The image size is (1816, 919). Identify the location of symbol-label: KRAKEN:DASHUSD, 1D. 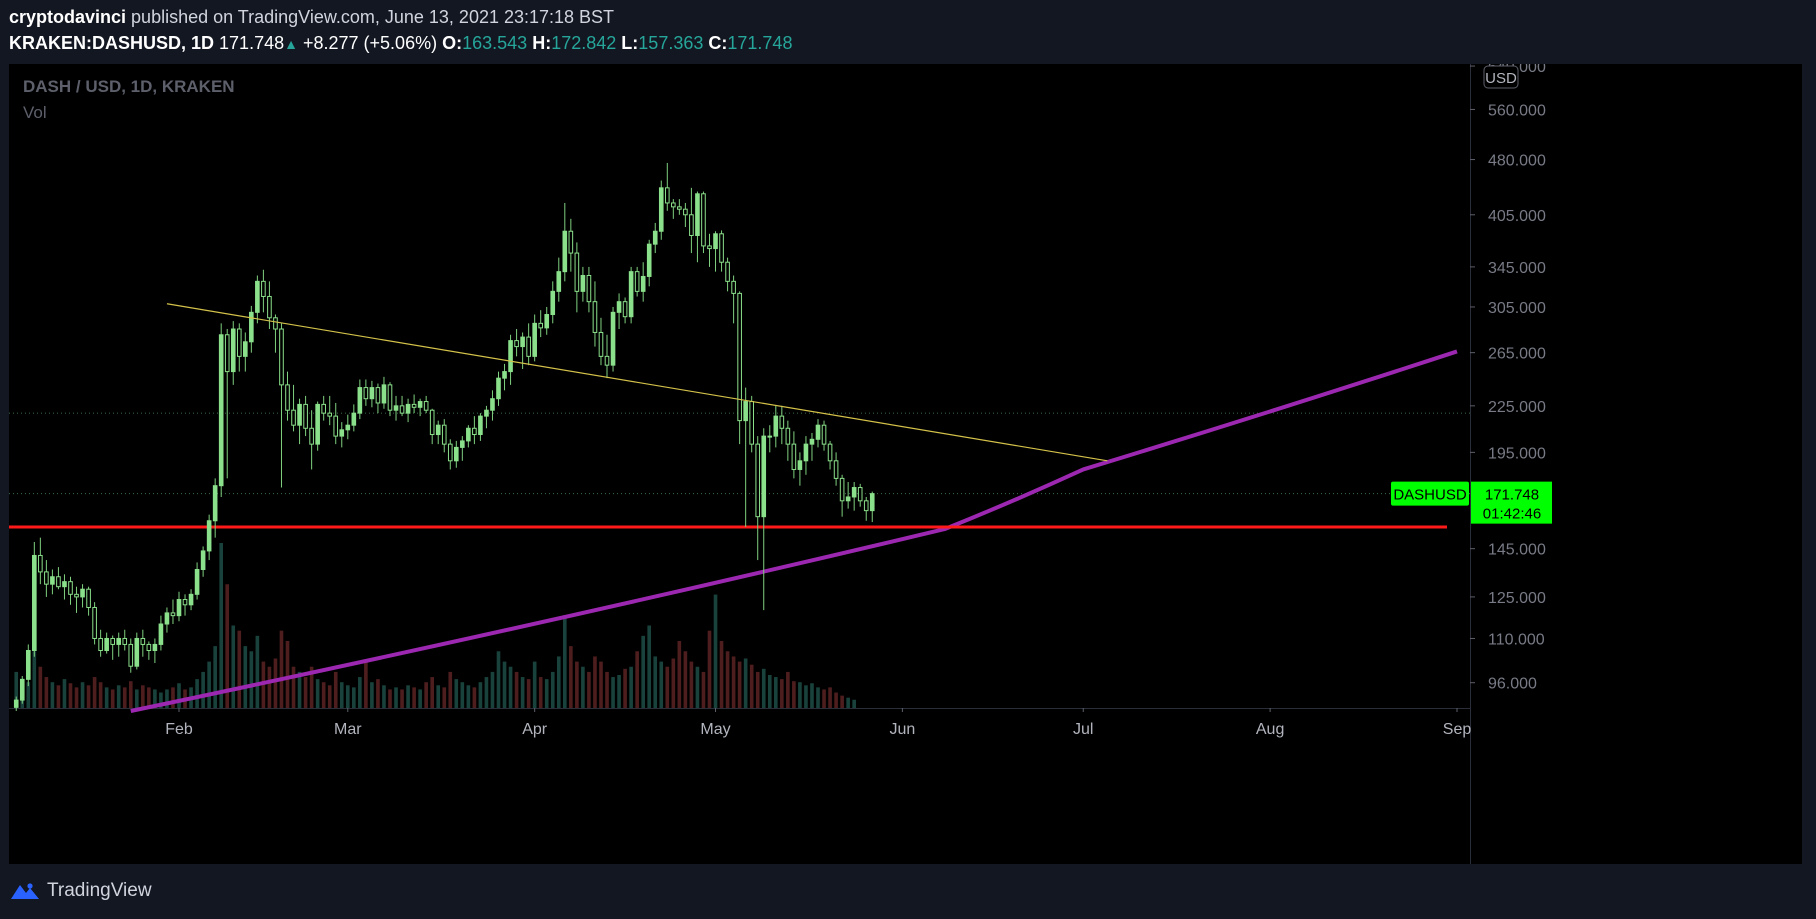
(112, 43).